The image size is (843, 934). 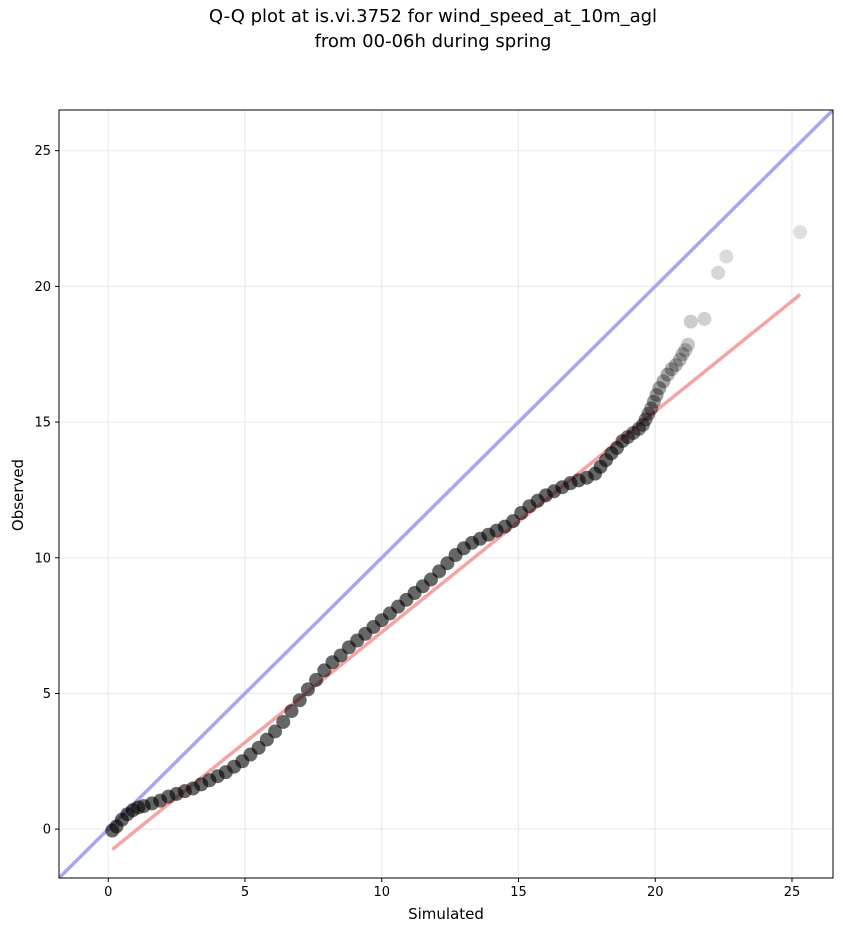 What do you see at coordinates (655, 892) in the screenshot?
I see `x-tick-label: 20` at bounding box center [655, 892].